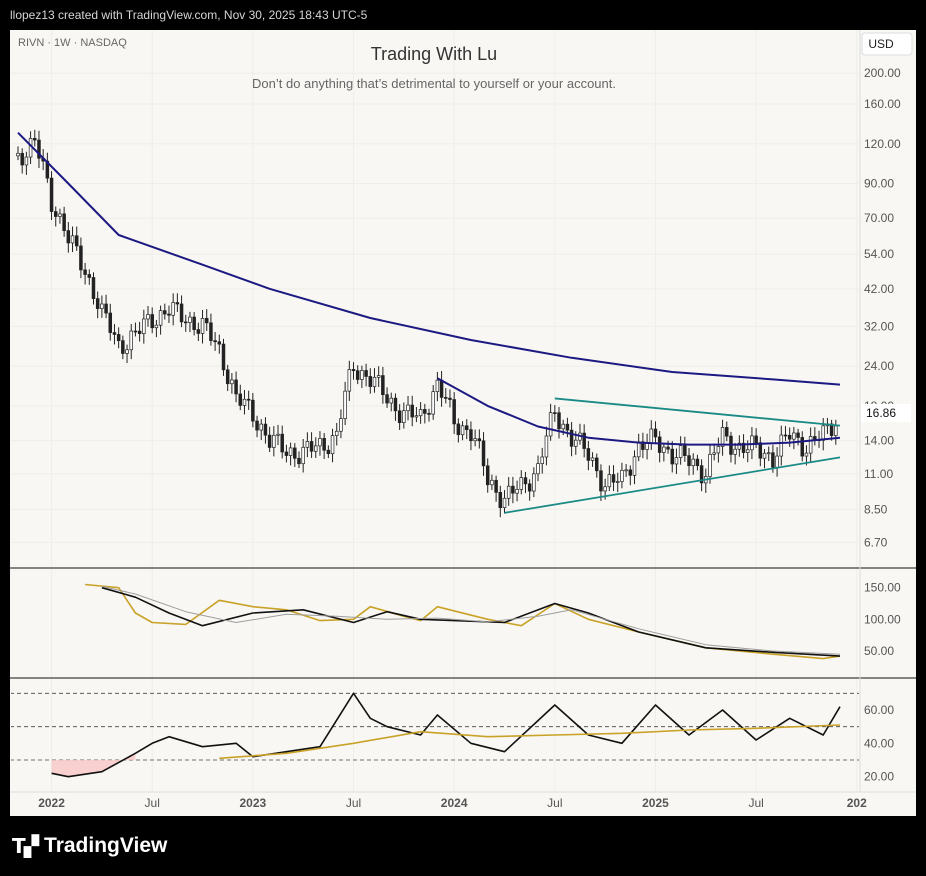 The image size is (926, 876). What do you see at coordinates (471, 621) in the screenshot?
I see `oscillator-line` at bounding box center [471, 621].